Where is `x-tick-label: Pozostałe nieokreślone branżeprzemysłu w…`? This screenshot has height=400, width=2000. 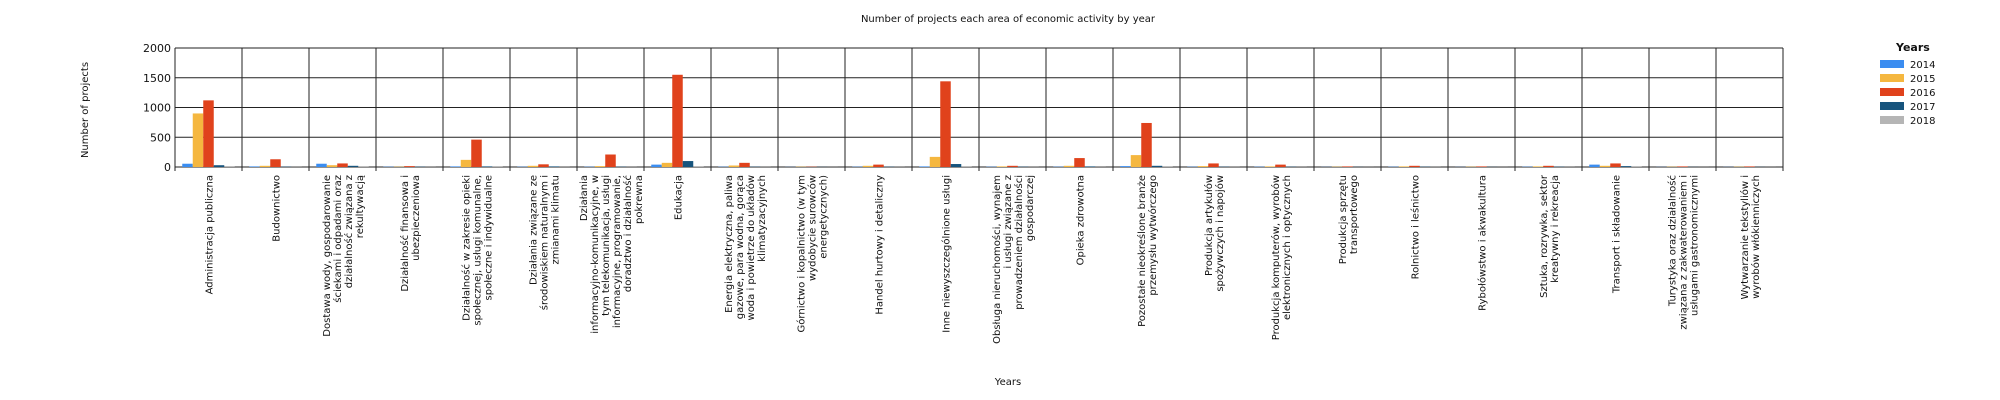
x-tick-label: Pozostałe nieokreślone branżeprzemysłu w… is located at coordinates (1147, 251).